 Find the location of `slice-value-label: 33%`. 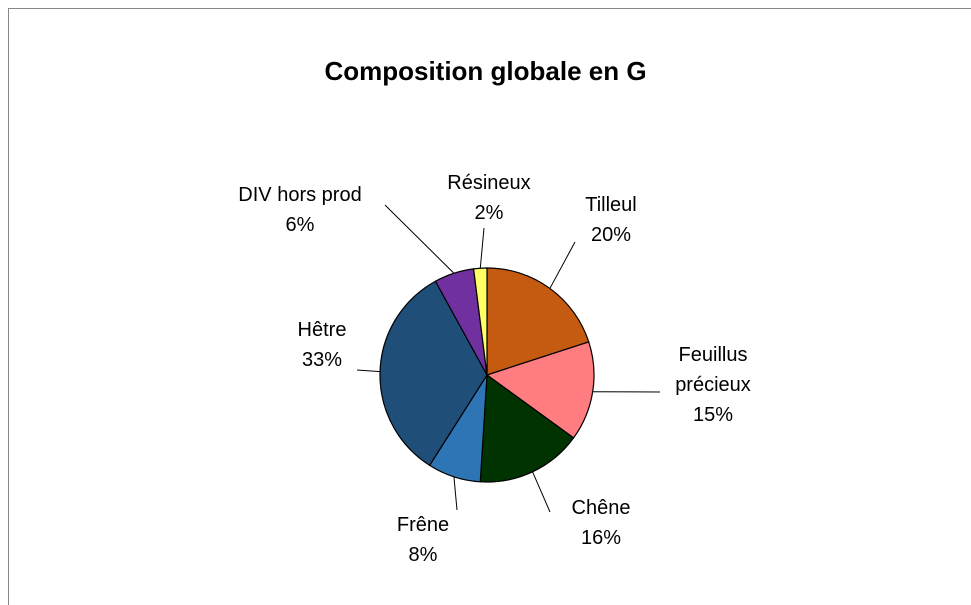

slice-value-label: 33% is located at coordinates (322, 360).